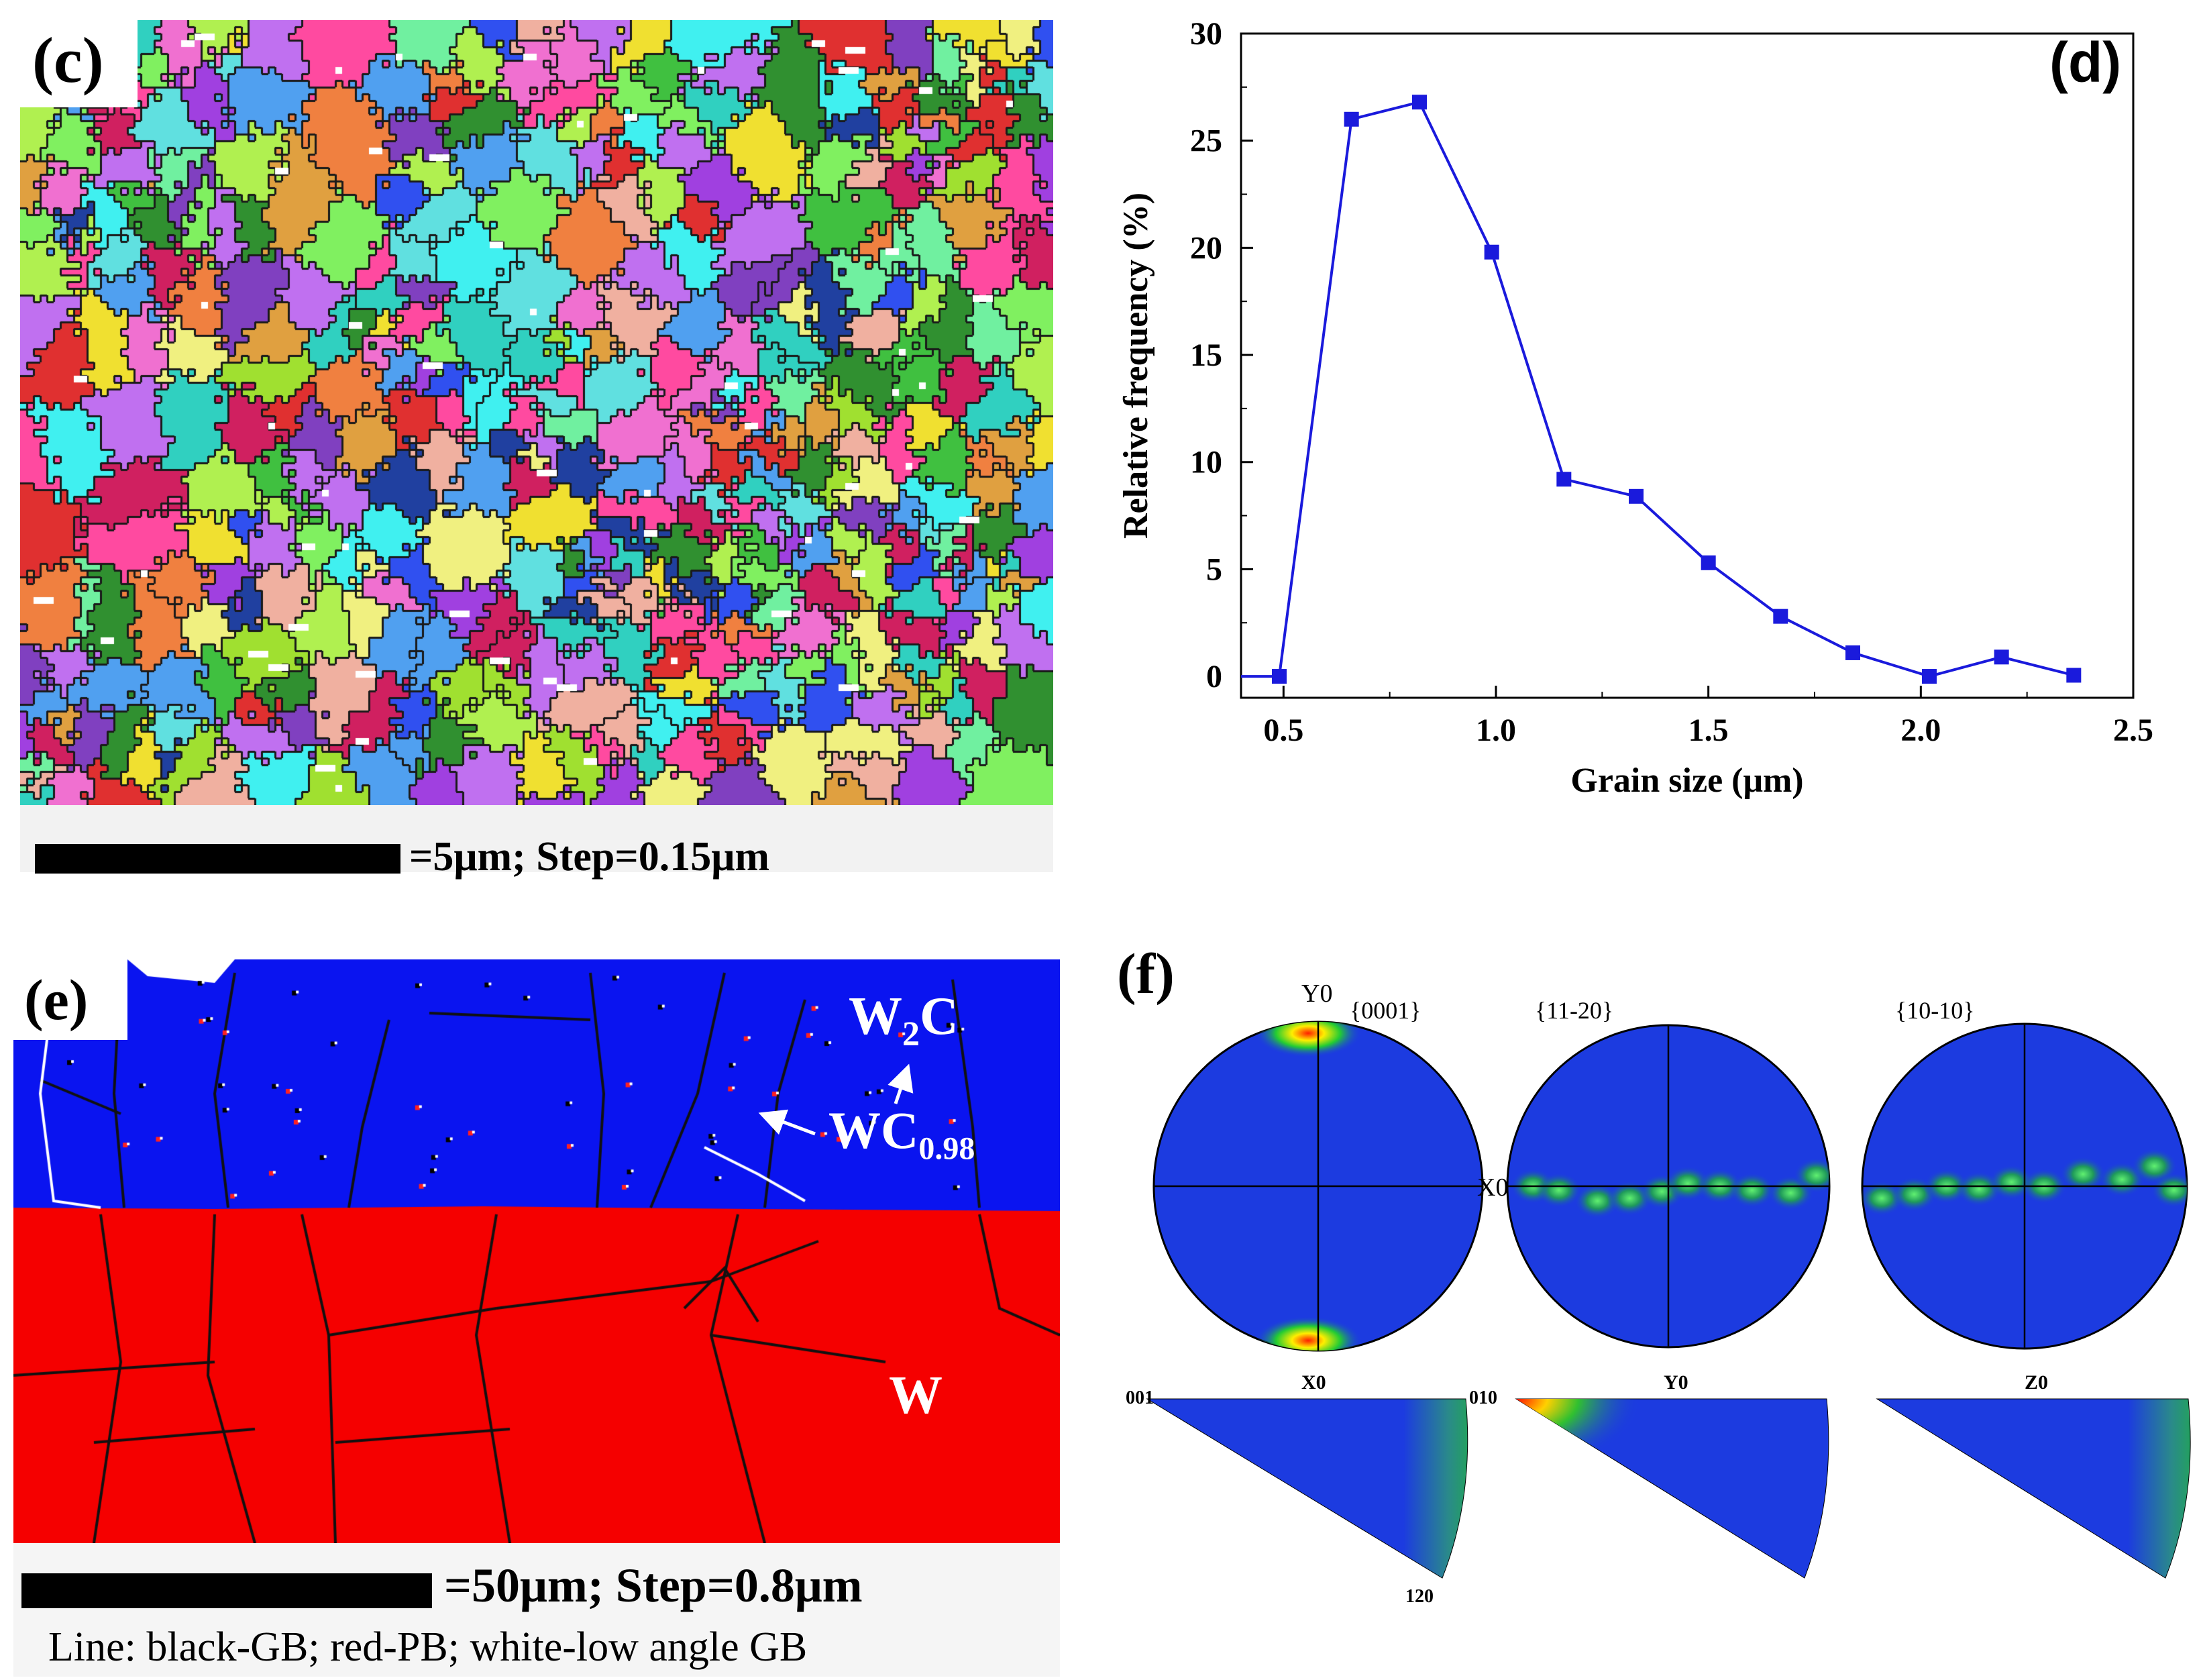 Image resolution: width=2203 pixels, height=1680 pixels. I want to click on y-tick-label: 20, so click(1206, 248).